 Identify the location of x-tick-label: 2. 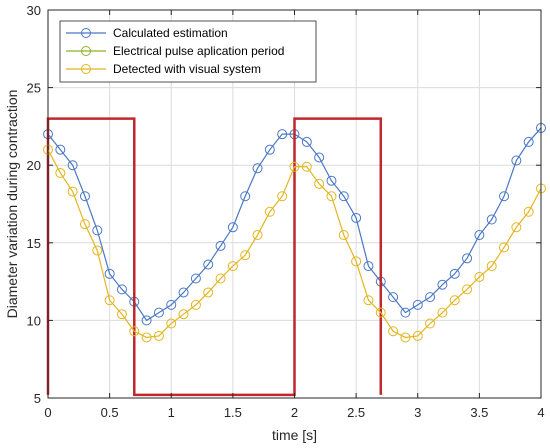
(294, 412).